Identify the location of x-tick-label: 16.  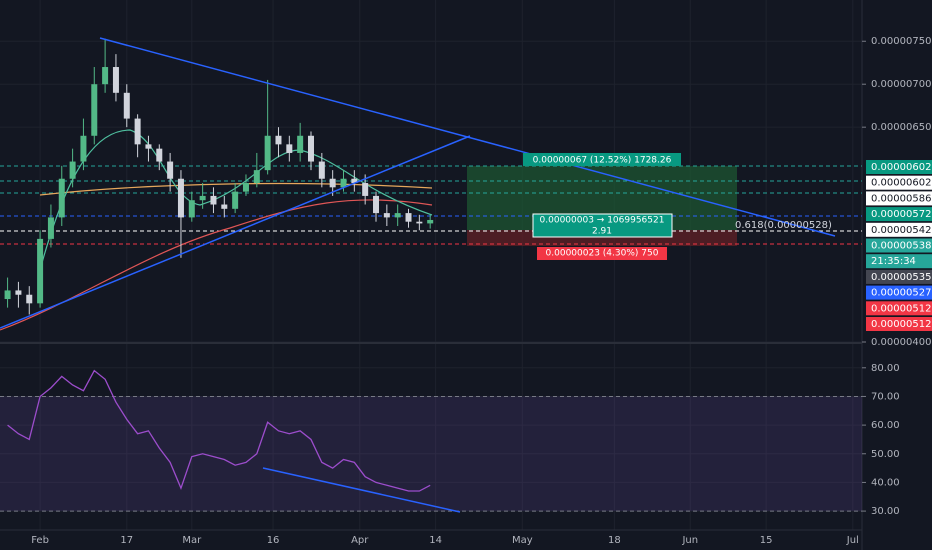
(273, 540).